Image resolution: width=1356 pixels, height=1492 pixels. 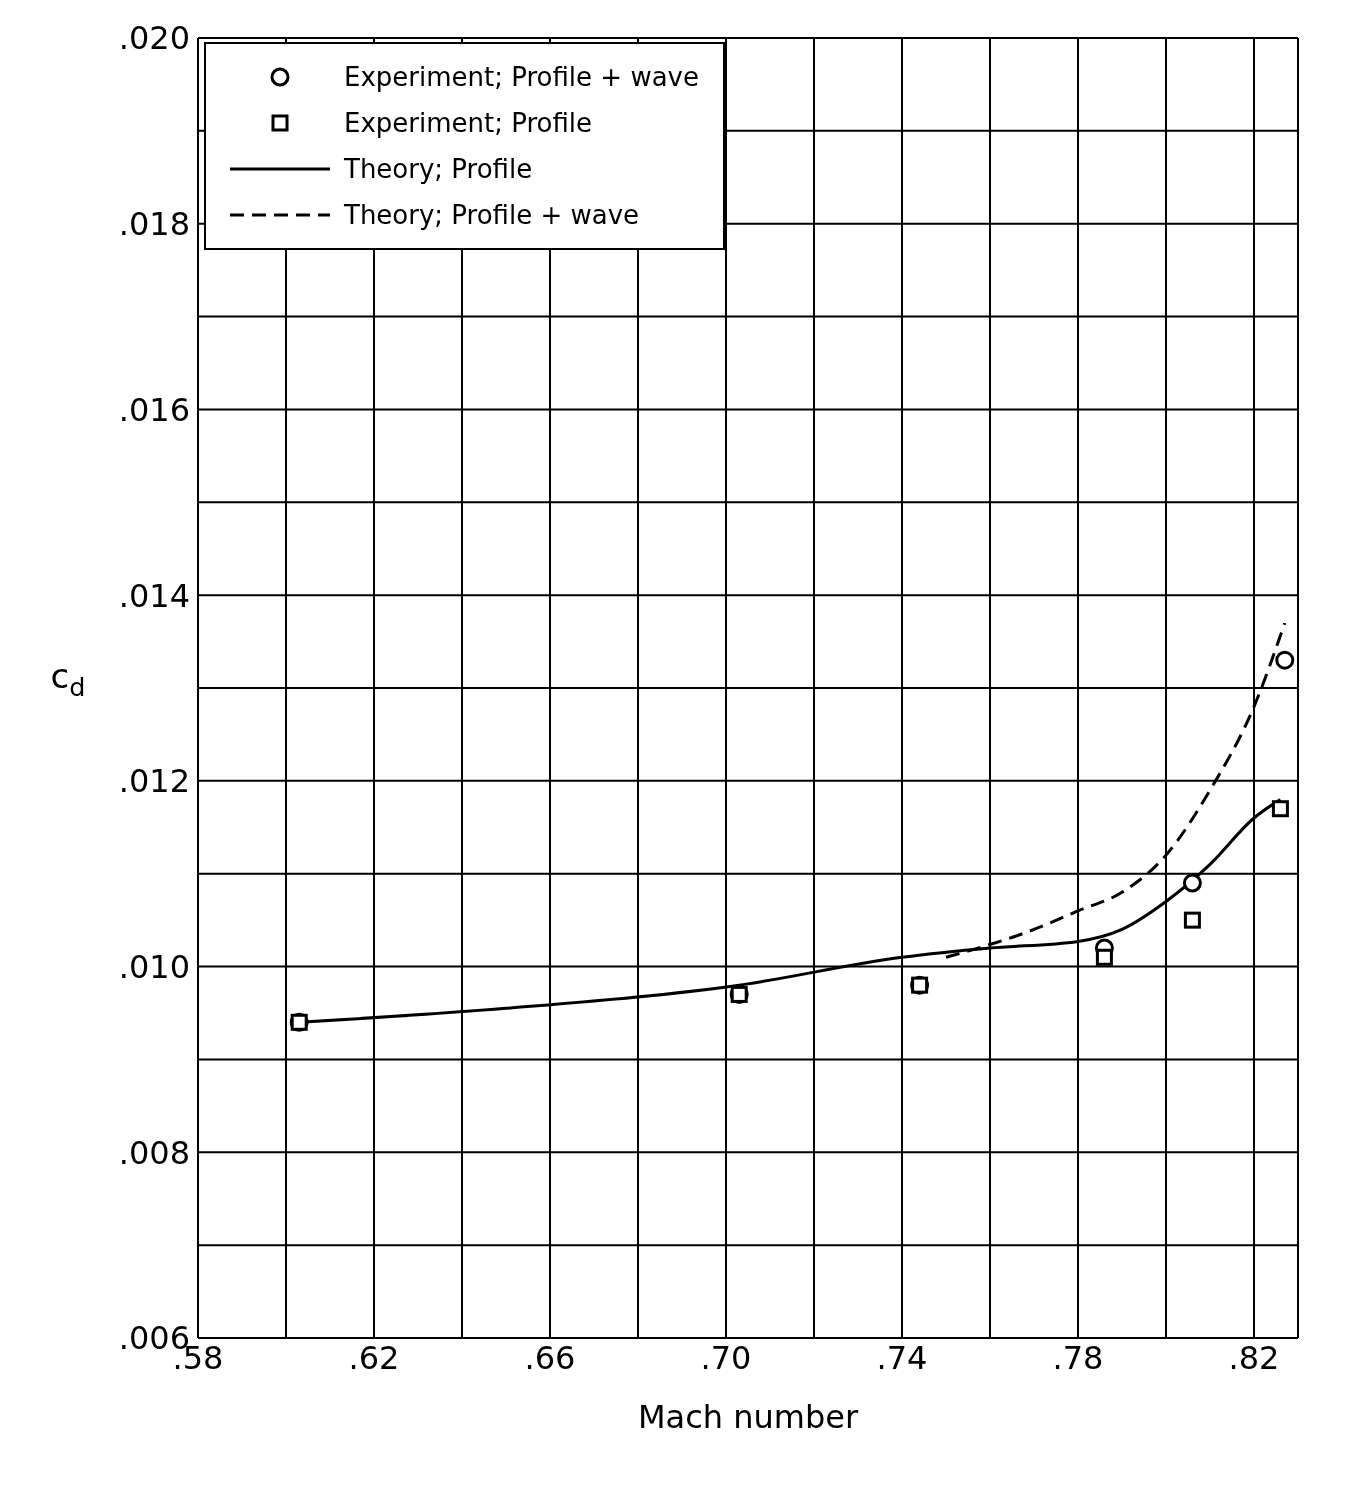 I want to click on y-tick-label: .008, so click(x=154, y=1152).